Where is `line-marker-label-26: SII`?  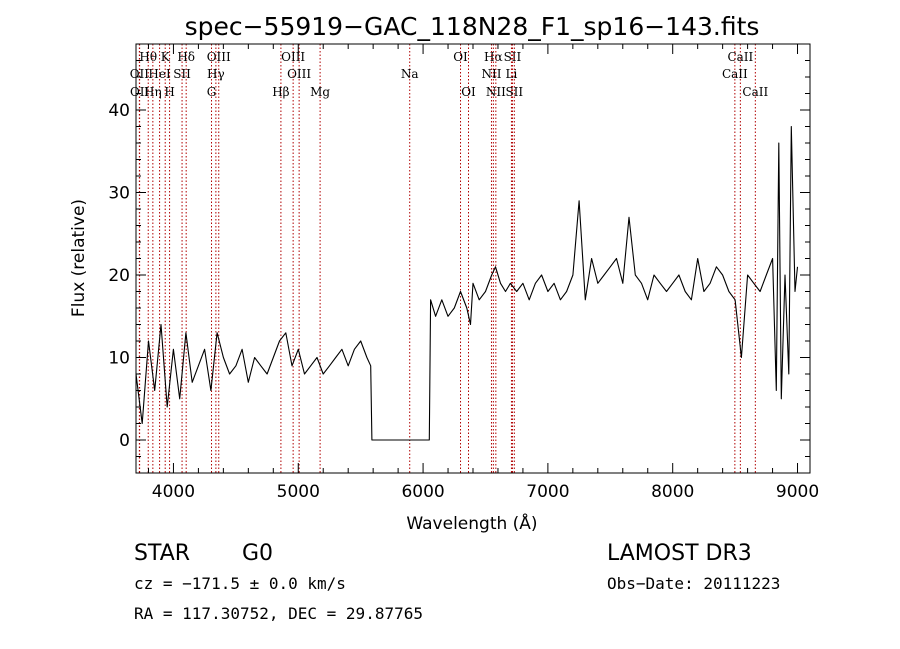 line-marker-label-26: SII is located at coordinates (514, 92).